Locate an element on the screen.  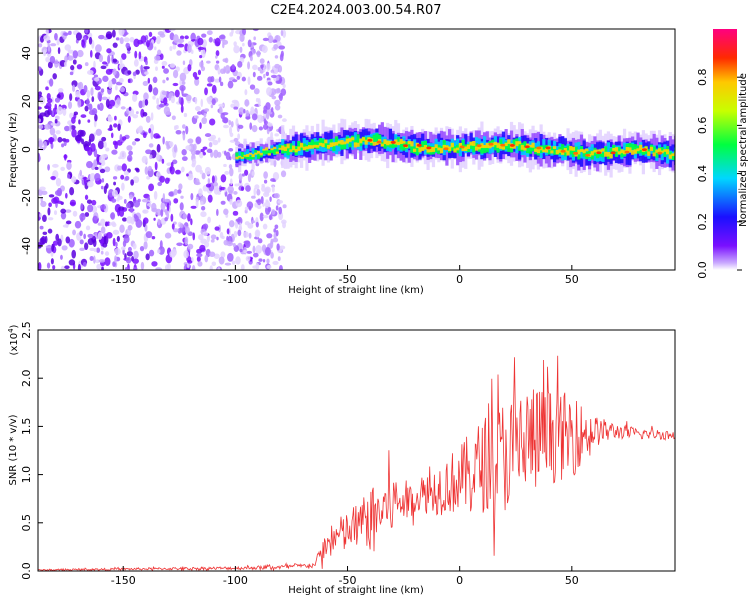
colorbar-tick-label: 0.8 is located at coordinates (702, 77).